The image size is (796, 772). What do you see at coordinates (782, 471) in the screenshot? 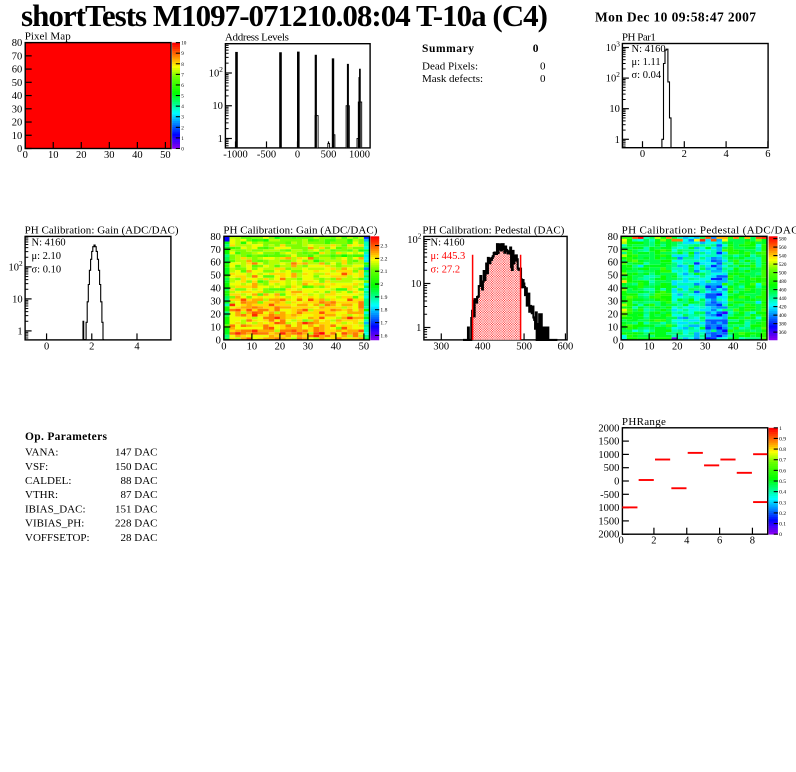
I see `svg-text: 0.6` at bounding box center [782, 471].